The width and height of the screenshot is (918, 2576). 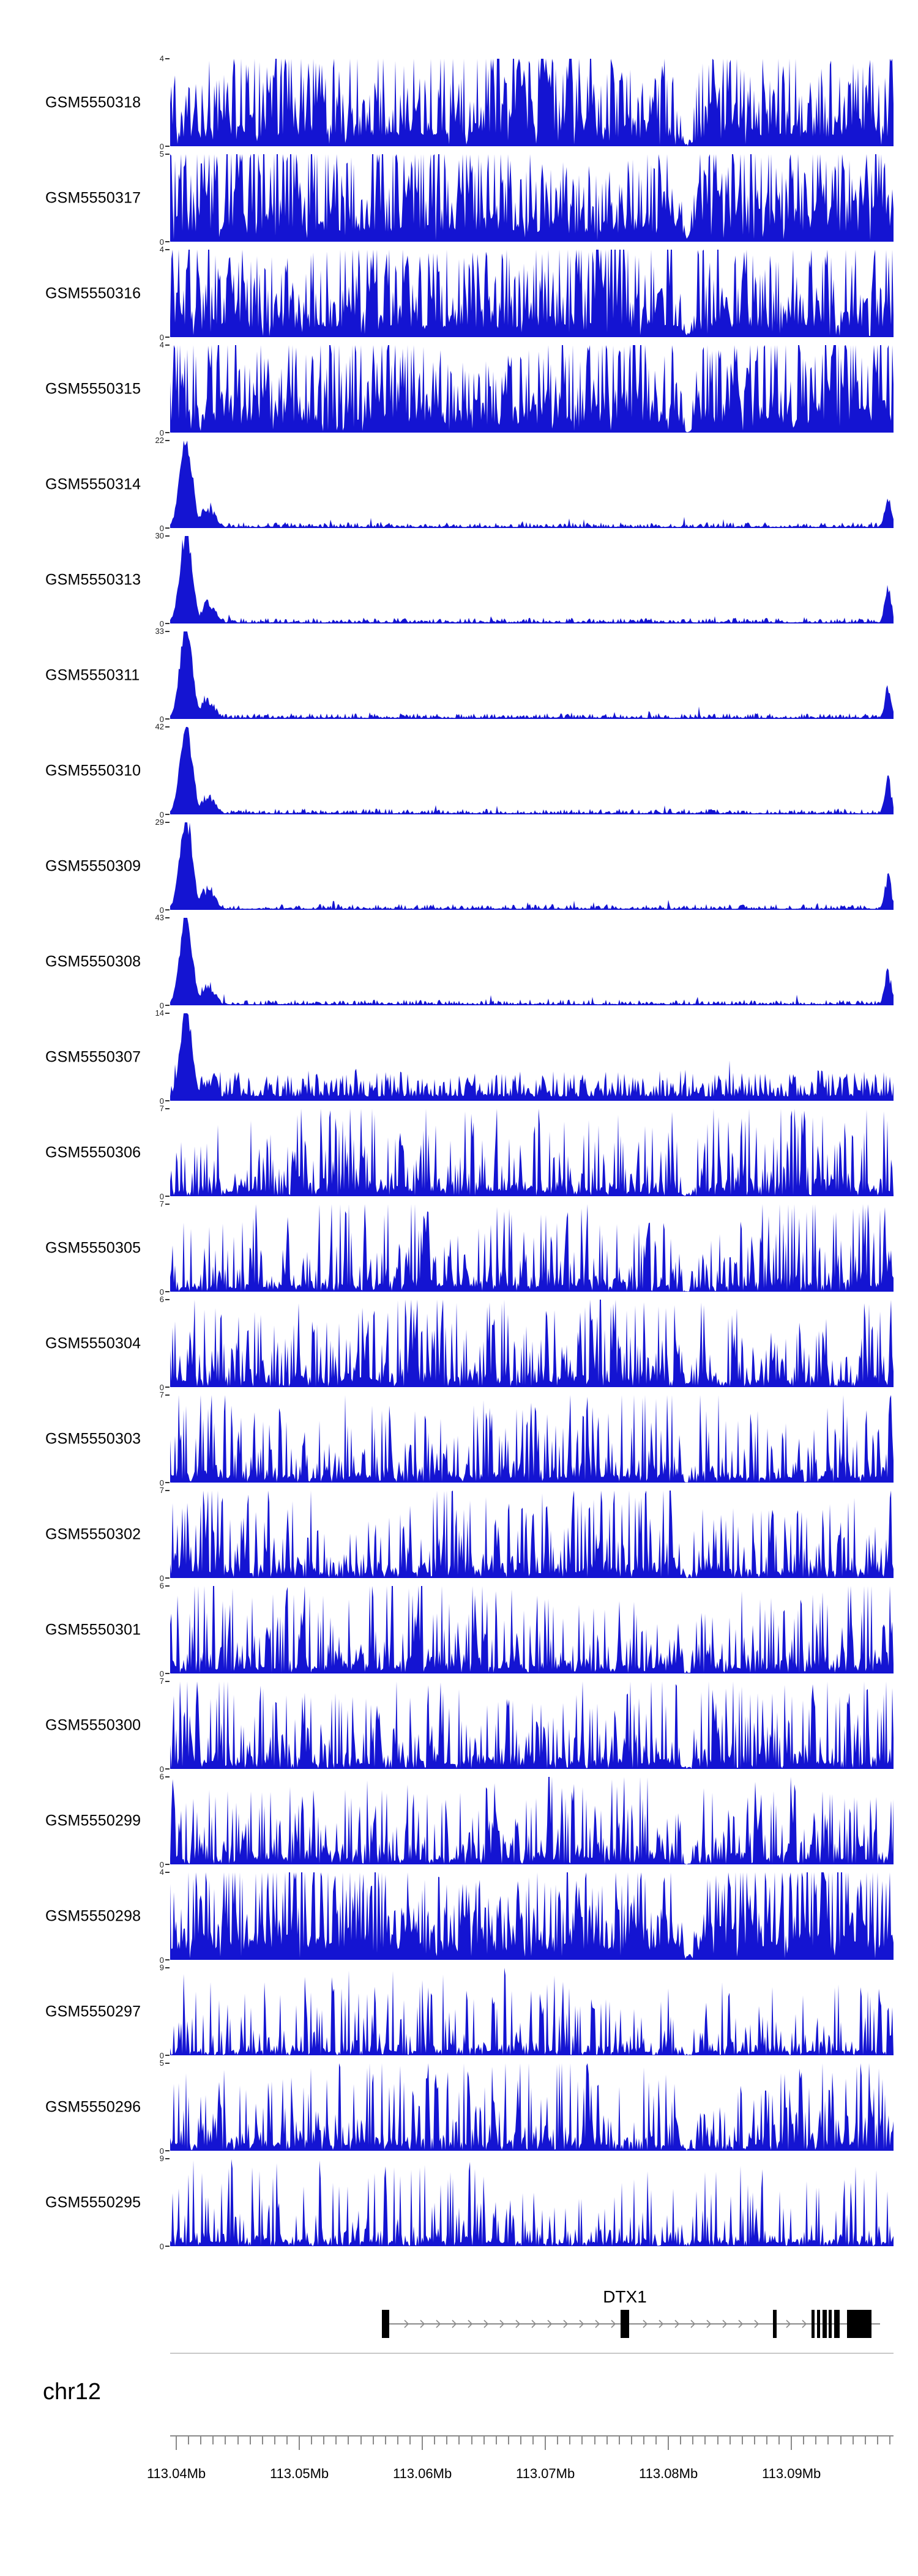 What do you see at coordinates (459, 103) in the screenshot?
I see `coverage-track: GSM5550318 4 0` at bounding box center [459, 103].